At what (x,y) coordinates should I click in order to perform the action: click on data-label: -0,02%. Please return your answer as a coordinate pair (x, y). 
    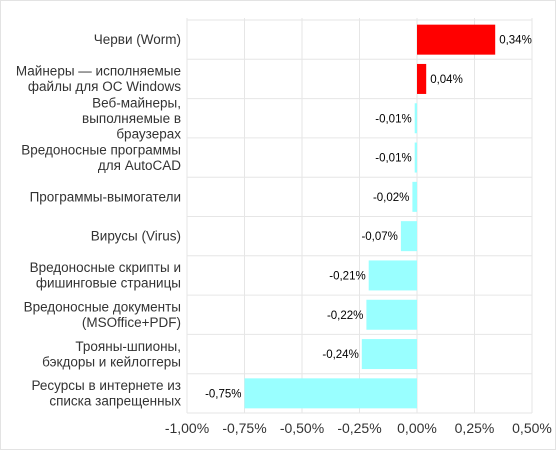
    Looking at the image, I should click on (391, 198).